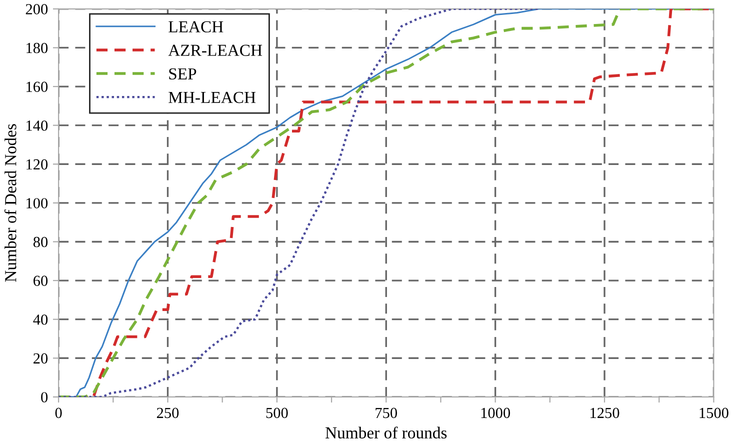 This screenshot has width=732, height=446. I want to click on y-axis-title: Number of Dead Nodes, so click(10, 203).